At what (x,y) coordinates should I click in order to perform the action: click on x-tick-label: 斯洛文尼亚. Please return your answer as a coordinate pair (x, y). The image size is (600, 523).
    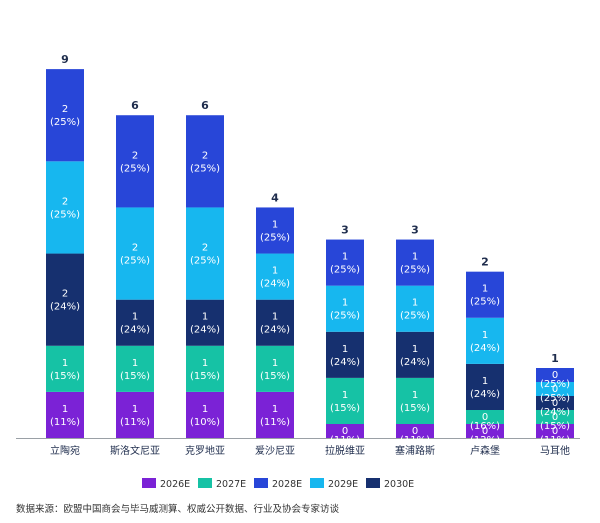
    Looking at the image, I should click on (135, 450).